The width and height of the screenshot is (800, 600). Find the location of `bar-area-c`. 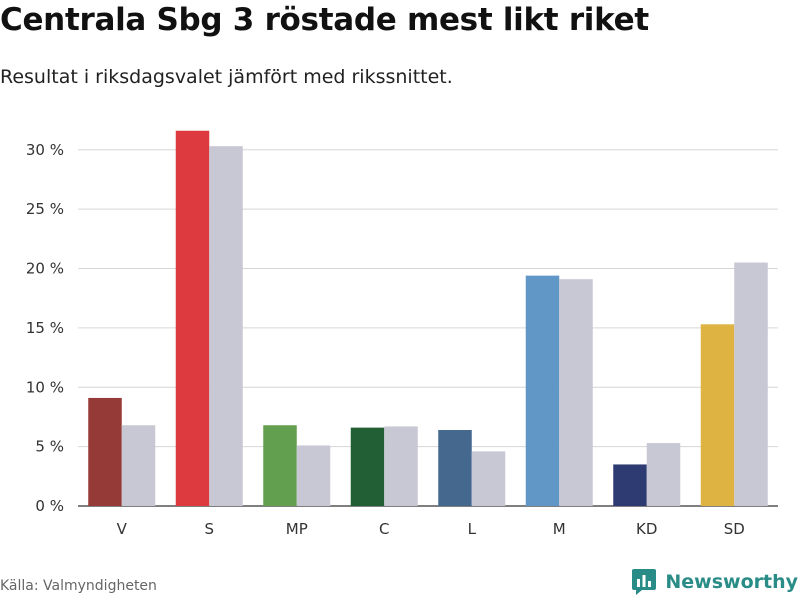

bar-area-c is located at coordinates (367, 466).